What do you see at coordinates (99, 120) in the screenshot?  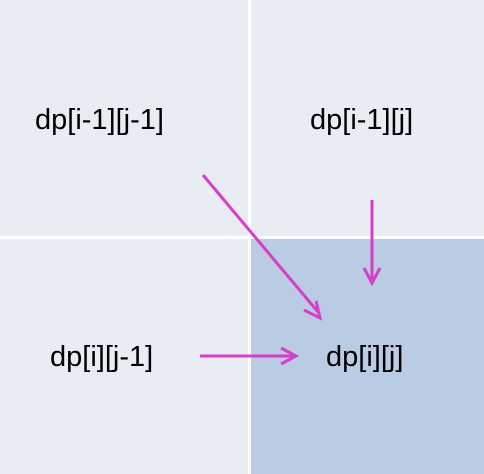 I see `label-top-left: dp[i-1][j-1]` at bounding box center [99, 120].